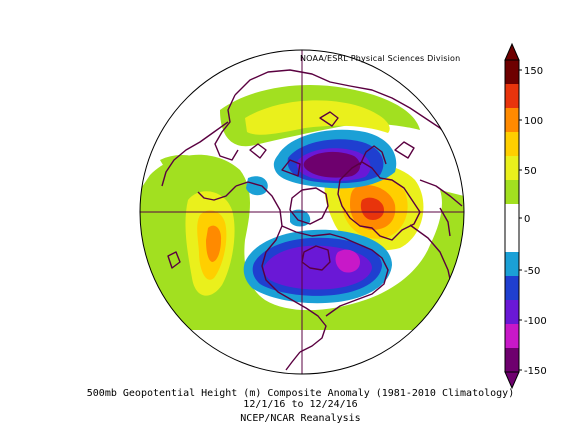 This screenshot has height=437, width=565. I want to click on colorbar-border, so click(512, 216).